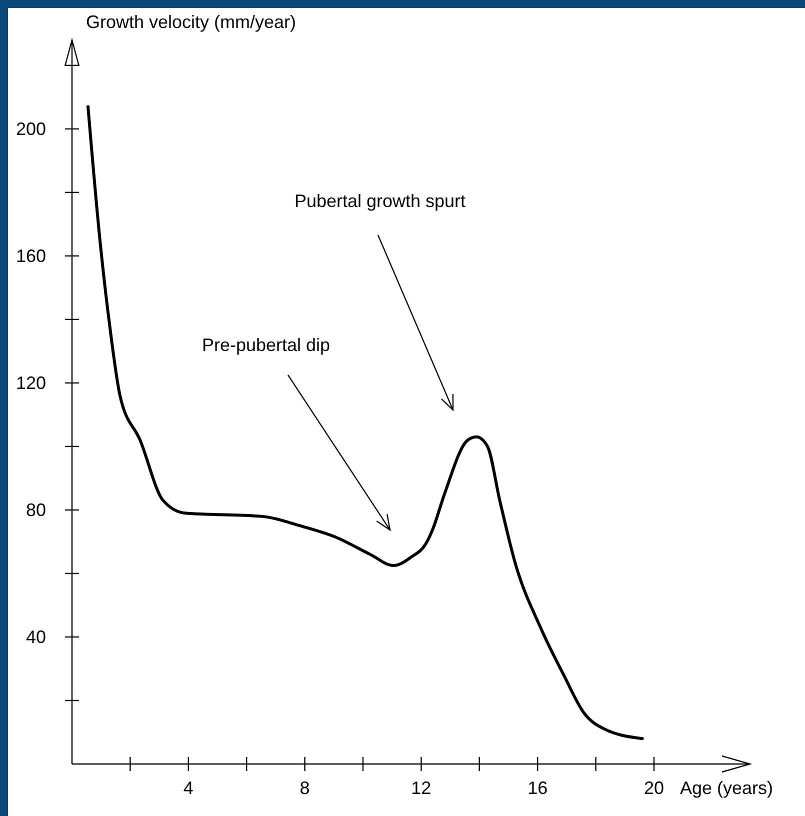 The image size is (805, 816). Describe the element at coordinates (380, 201) in the screenshot. I see `annotation: Pubertal growth spurt` at that location.